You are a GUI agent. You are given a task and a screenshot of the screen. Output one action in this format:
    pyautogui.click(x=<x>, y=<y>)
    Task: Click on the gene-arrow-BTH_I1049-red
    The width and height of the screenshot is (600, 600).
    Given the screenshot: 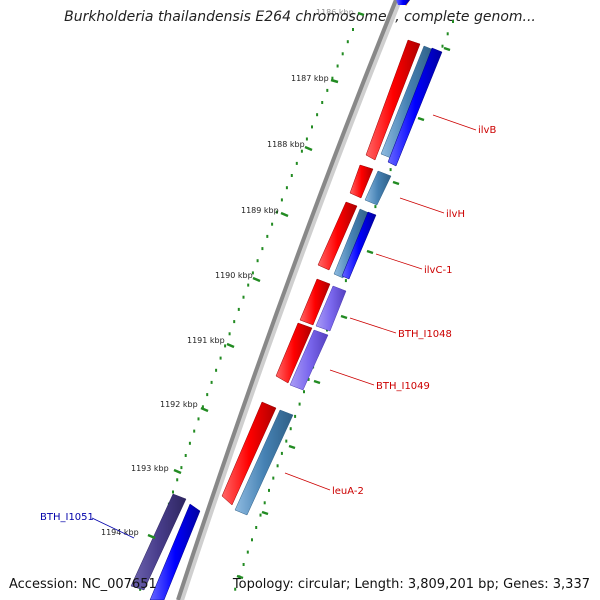 What is the action you would take?
    pyautogui.click(x=294, y=353)
    